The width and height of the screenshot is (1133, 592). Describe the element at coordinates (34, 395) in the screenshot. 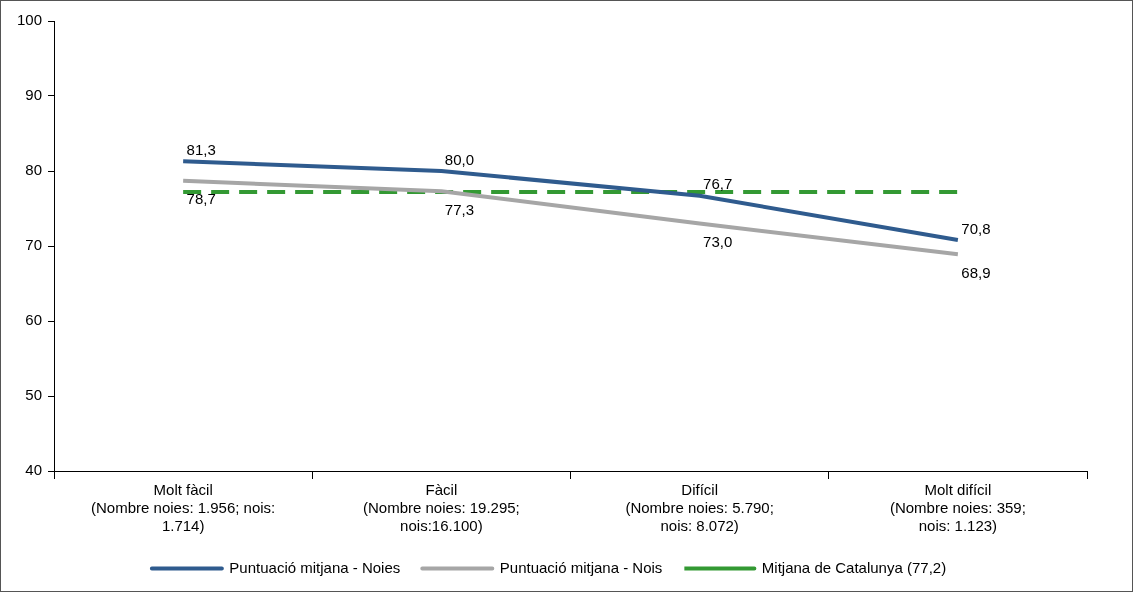

I see `y-tick-label: 50` at that location.